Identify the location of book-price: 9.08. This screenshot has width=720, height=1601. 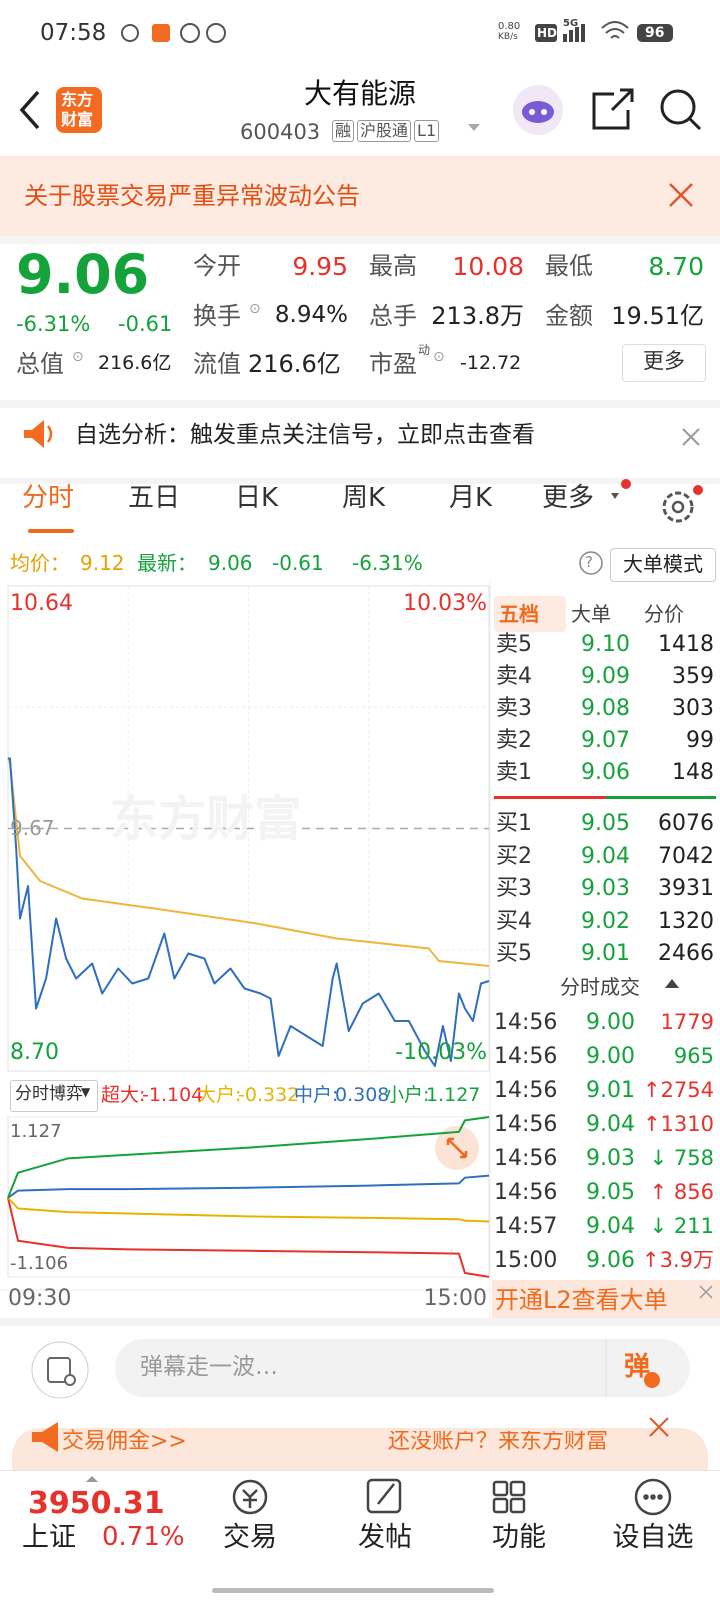
(605, 708).